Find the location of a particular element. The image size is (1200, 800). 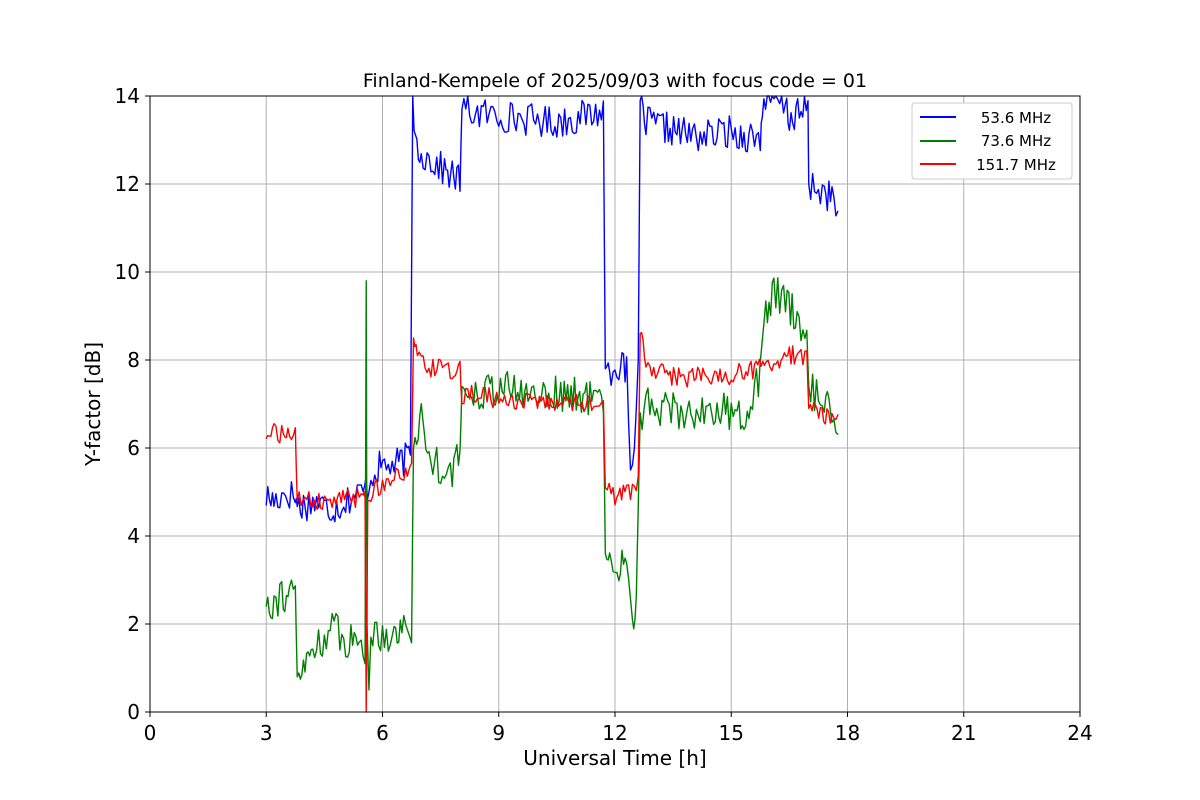

y-tick-label-2: 4 is located at coordinates (133, 536).